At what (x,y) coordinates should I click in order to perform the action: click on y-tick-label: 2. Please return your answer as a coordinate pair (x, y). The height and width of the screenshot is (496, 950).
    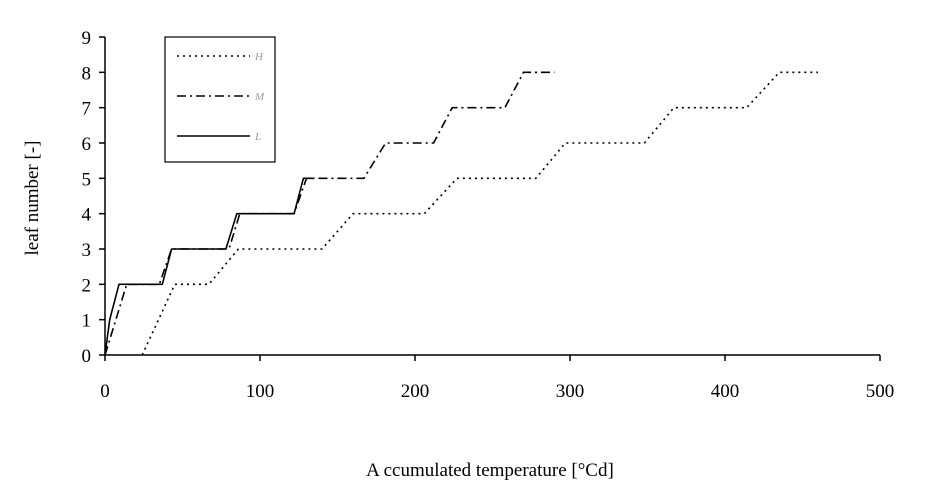
    Looking at the image, I should click on (87, 285).